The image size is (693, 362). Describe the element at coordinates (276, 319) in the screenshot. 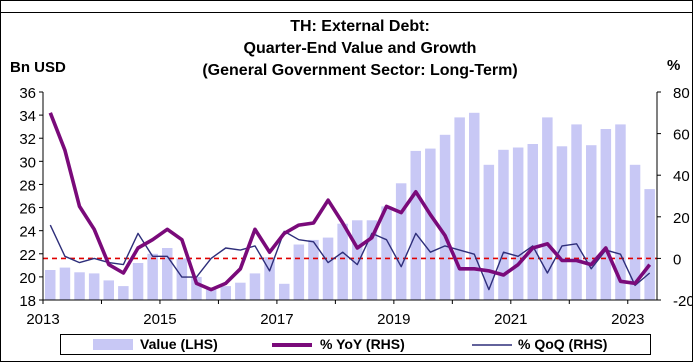

I see `x-tick-label: 2017` at that location.